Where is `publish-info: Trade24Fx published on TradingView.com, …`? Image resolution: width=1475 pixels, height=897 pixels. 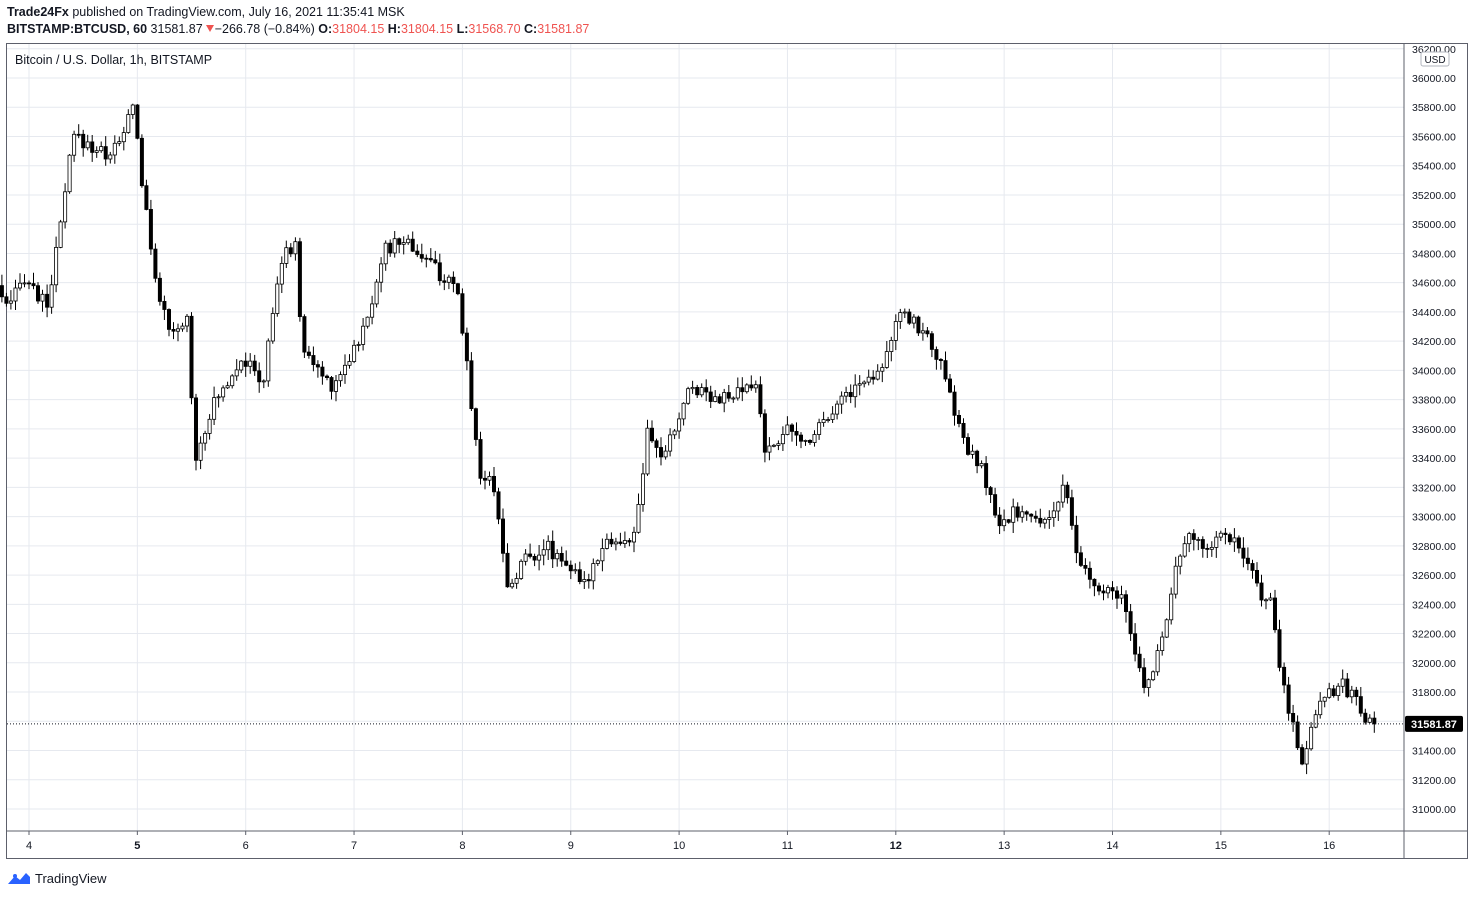 publish-info: Trade24Fx published on TradingView.com, … is located at coordinates (206, 12).